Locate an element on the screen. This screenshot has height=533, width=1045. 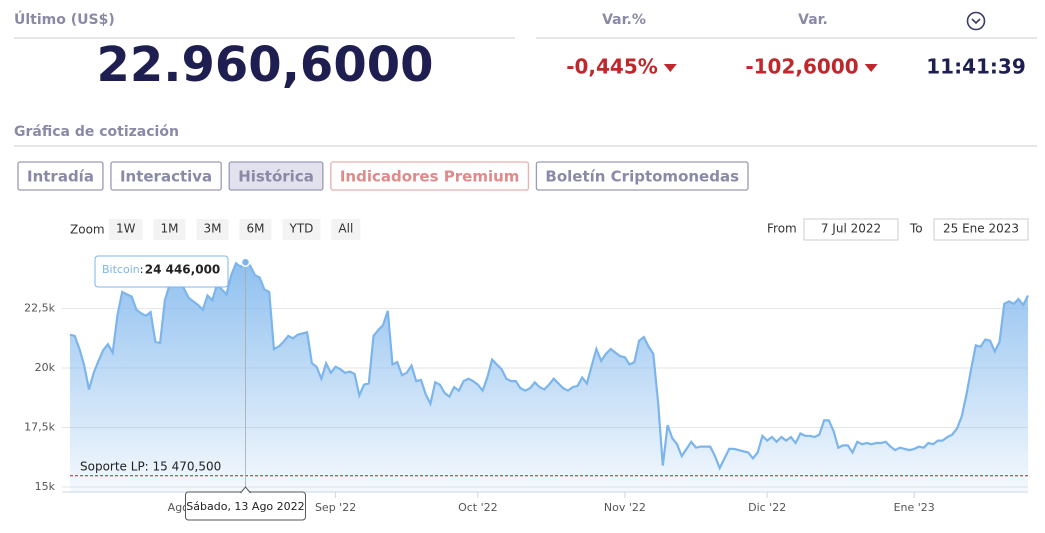
tooltip is located at coordinates (161, 271).